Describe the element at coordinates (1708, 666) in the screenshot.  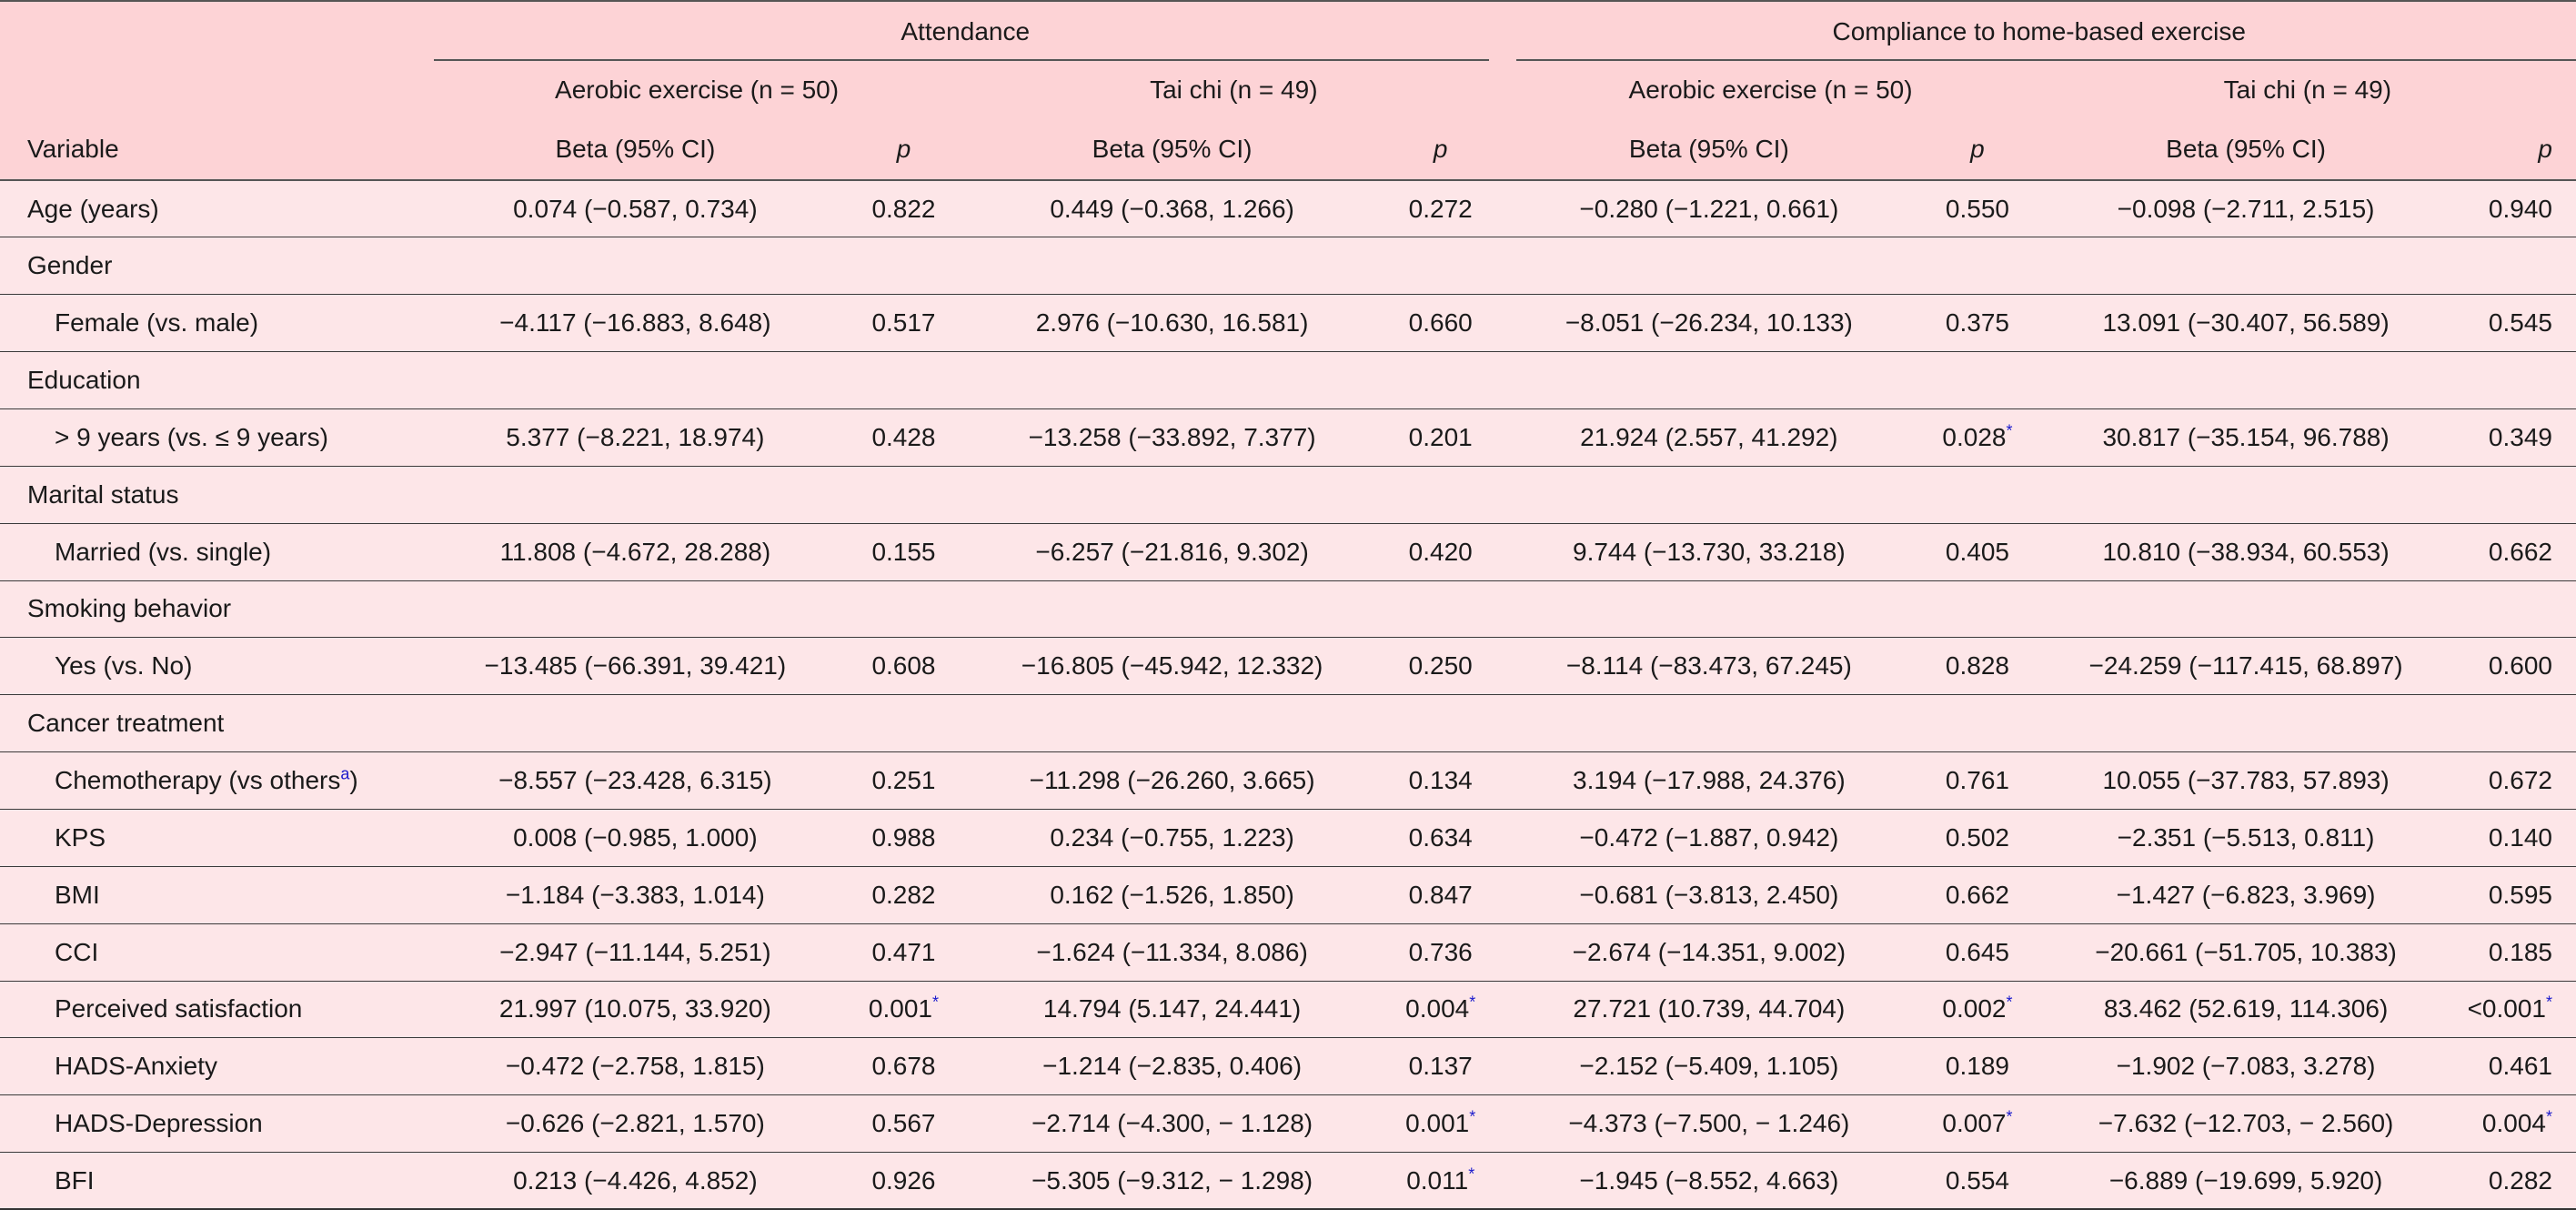
I see `beta-cell: −8.114 (−83.473, 67.245)` at that location.